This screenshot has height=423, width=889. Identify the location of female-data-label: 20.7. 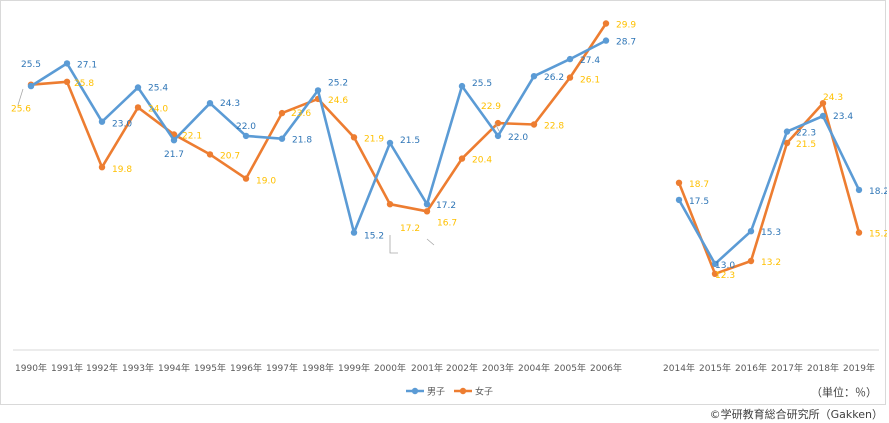
(230, 156).